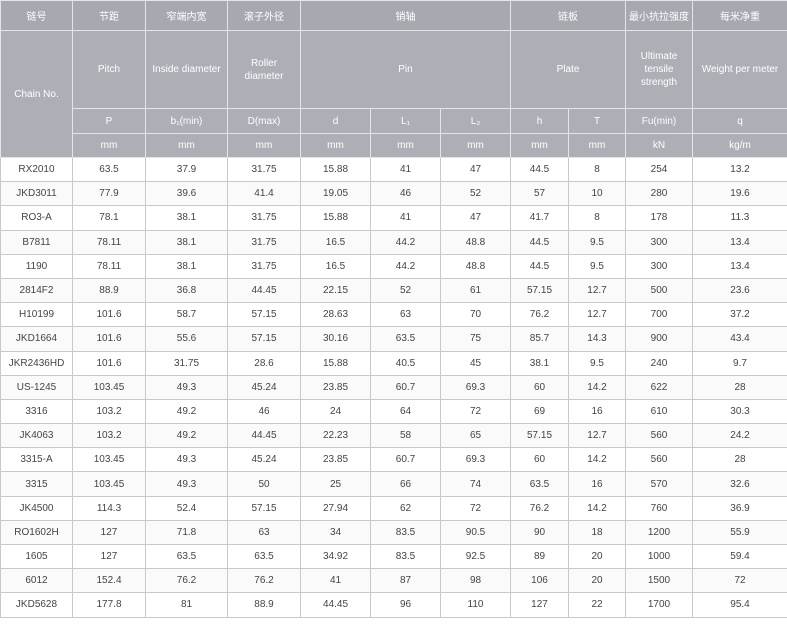  Describe the element at coordinates (264, 532) in the screenshot. I see `spec-value: 63` at that location.